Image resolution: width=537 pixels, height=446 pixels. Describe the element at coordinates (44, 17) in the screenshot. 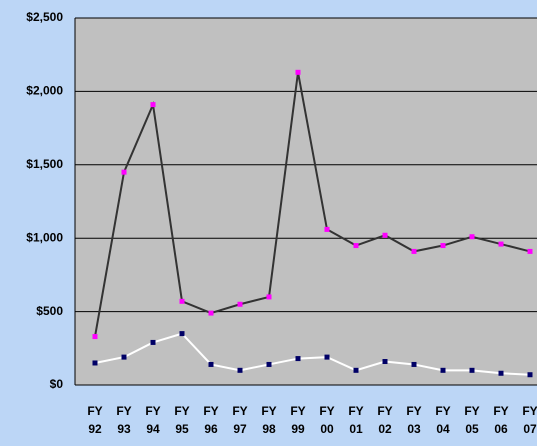

I see `y-tick-label: $2,500` at that location.